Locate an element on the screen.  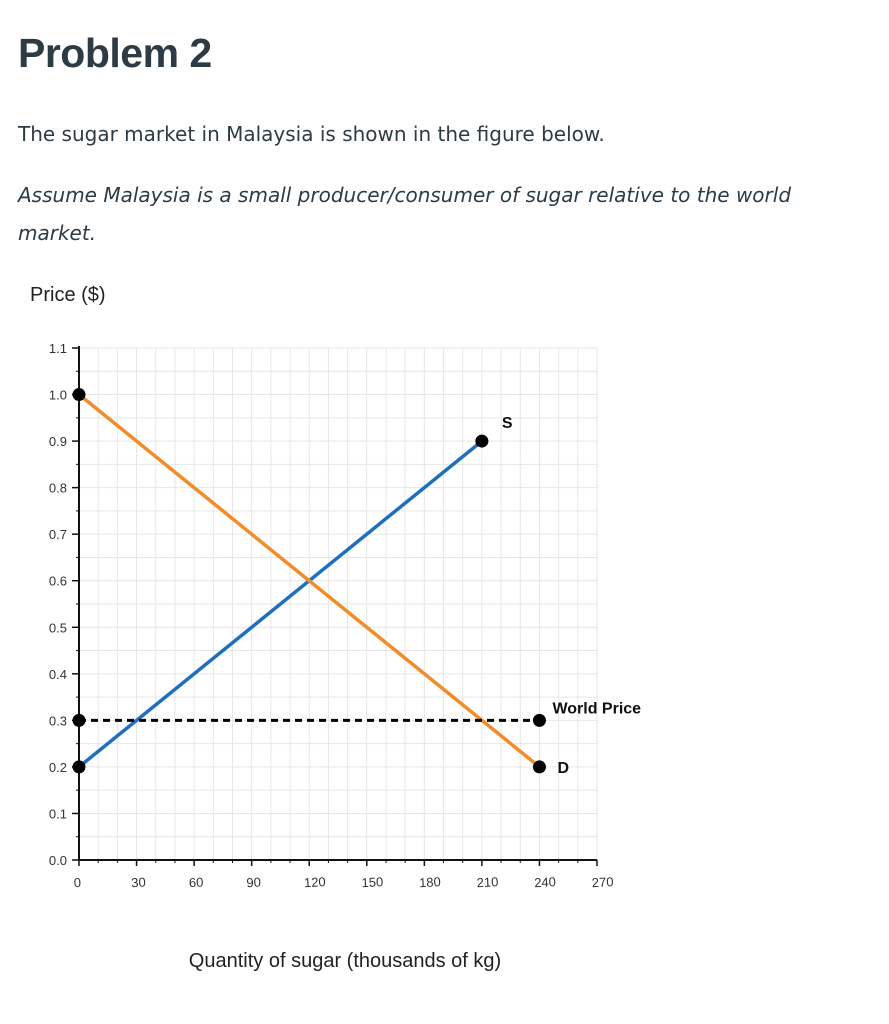
y-tick-label: 1.1 is located at coordinates (58, 348).